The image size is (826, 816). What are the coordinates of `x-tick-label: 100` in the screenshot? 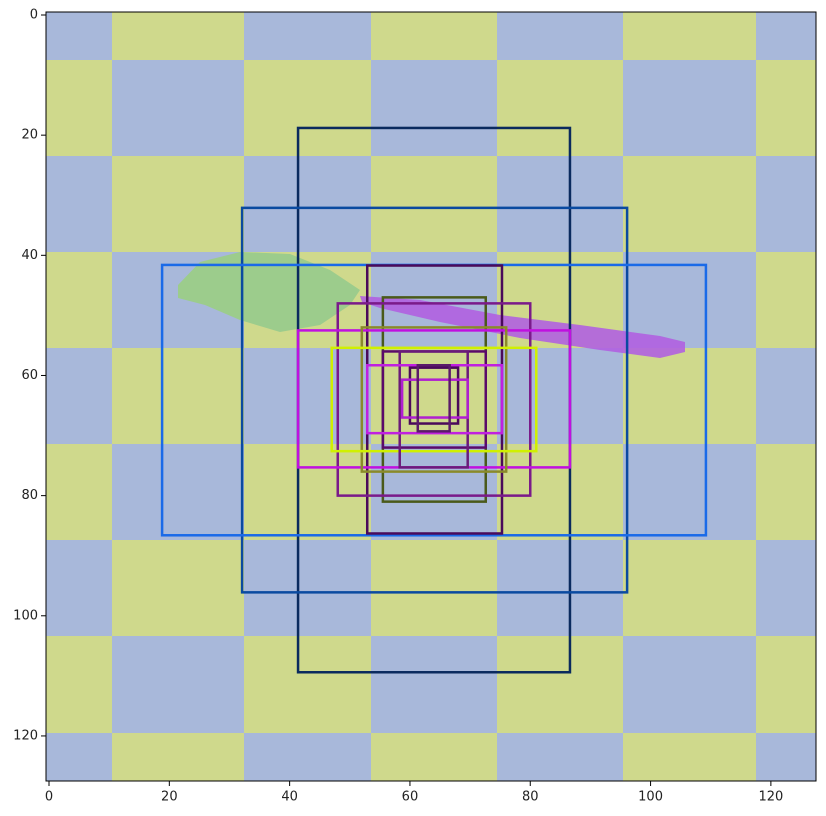 It's located at (650, 797).